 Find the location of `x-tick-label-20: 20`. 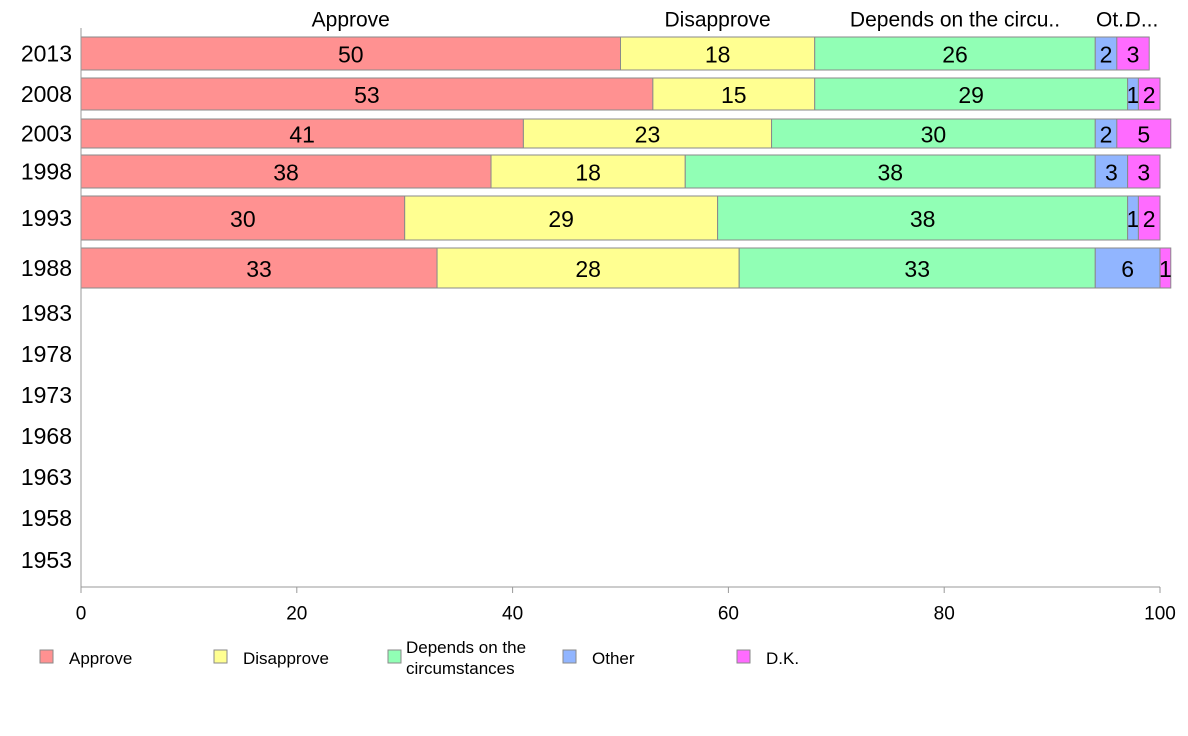

x-tick-label-20: 20 is located at coordinates (296, 614).